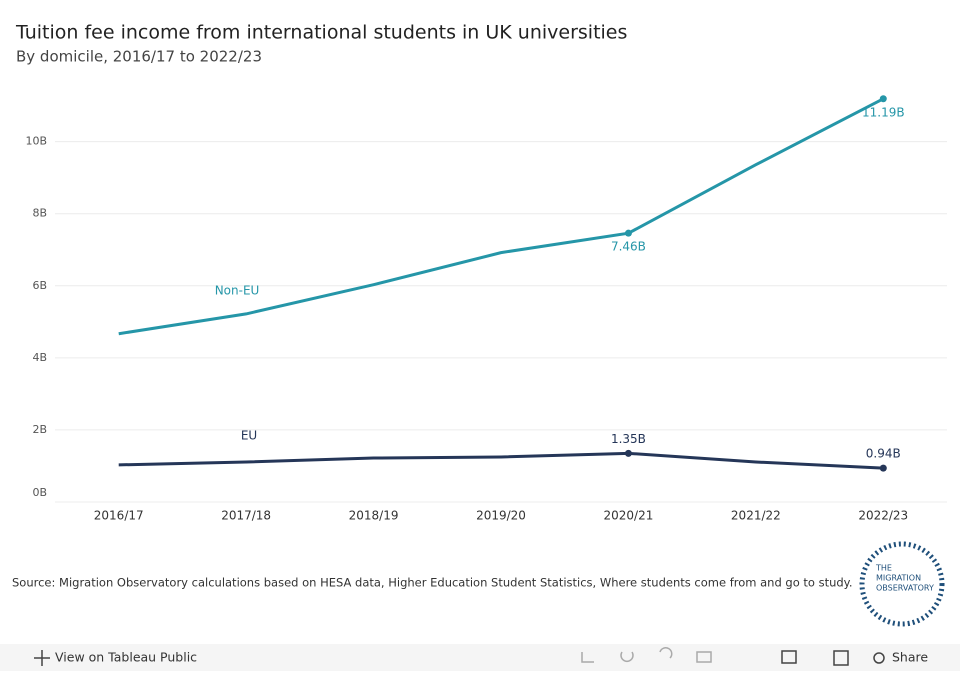 Image resolution: width=960 pixels, height=675 pixels. What do you see at coordinates (628, 247) in the screenshot?
I see `value-label: 7.46B` at bounding box center [628, 247].